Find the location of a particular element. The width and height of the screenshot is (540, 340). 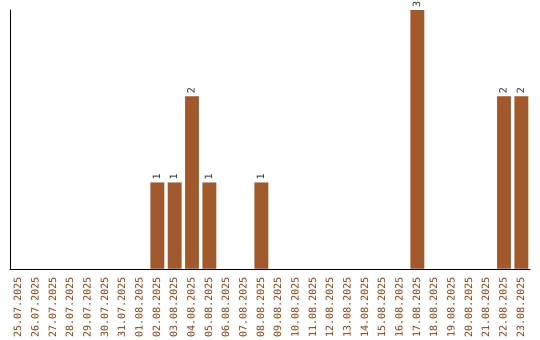

x-tick-label: 17.08.2025 is located at coordinates (417, 307).